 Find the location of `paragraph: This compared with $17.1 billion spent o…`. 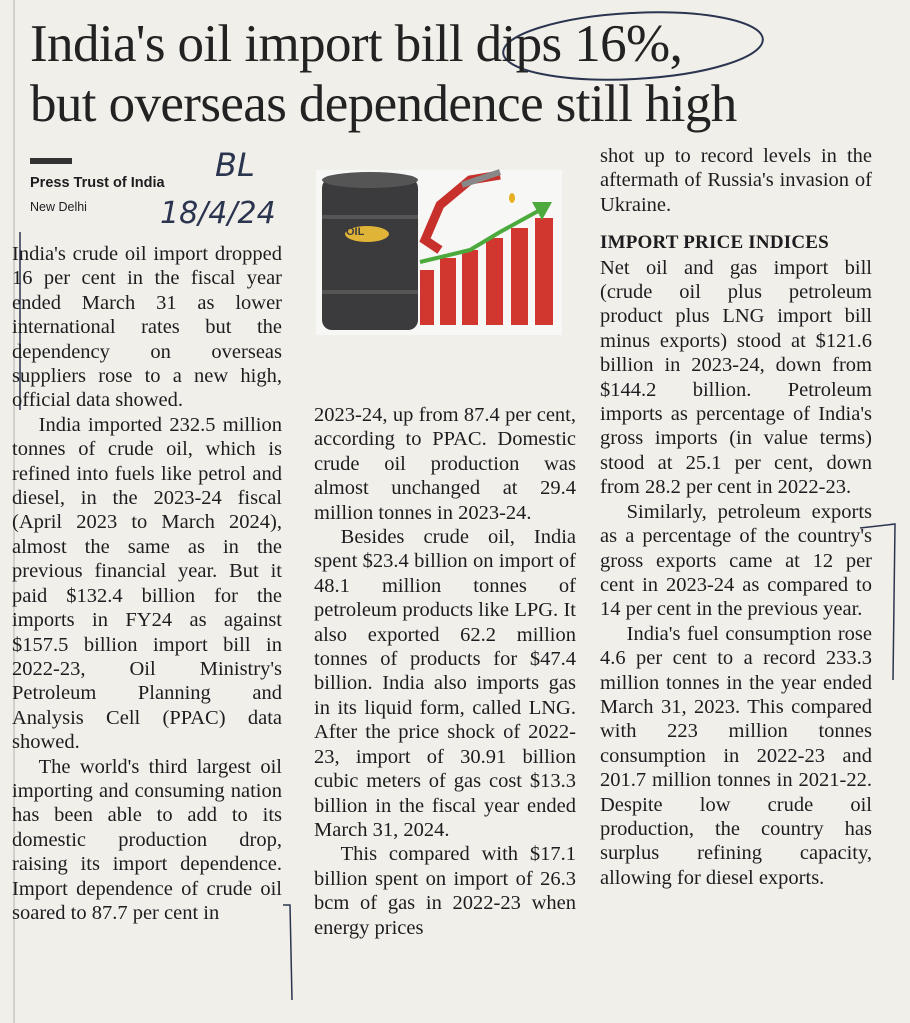

paragraph: This compared with $17.1 billion spent o… is located at coordinates (445, 891).